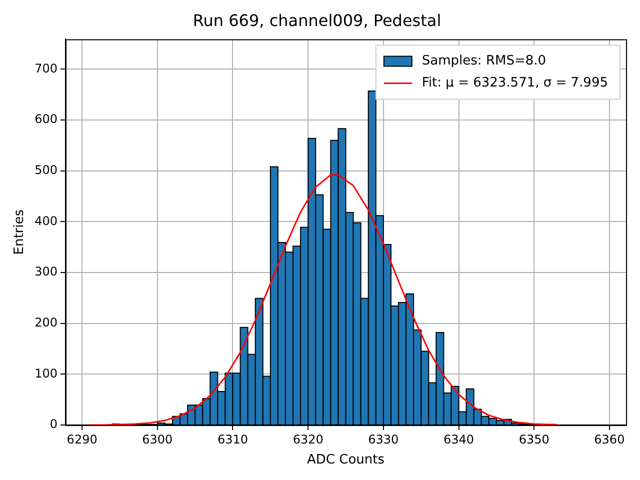 The height and width of the screenshot is (480, 640). Describe the element at coordinates (46, 68) in the screenshot. I see `y-tick-label: 700` at that location.